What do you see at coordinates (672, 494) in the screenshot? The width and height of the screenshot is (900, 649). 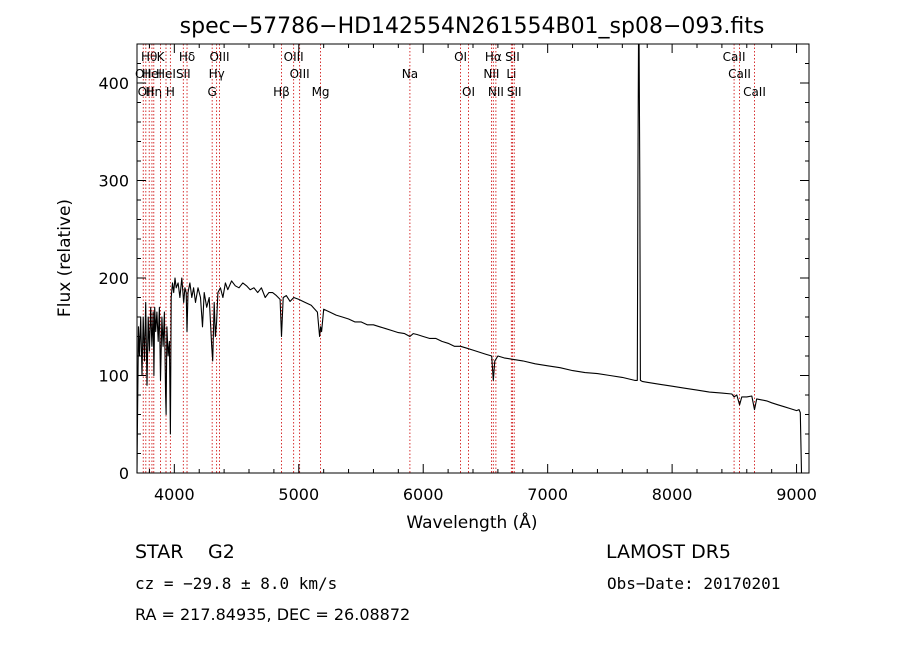 I see `x-tick-label: 8000` at bounding box center [672, 494].